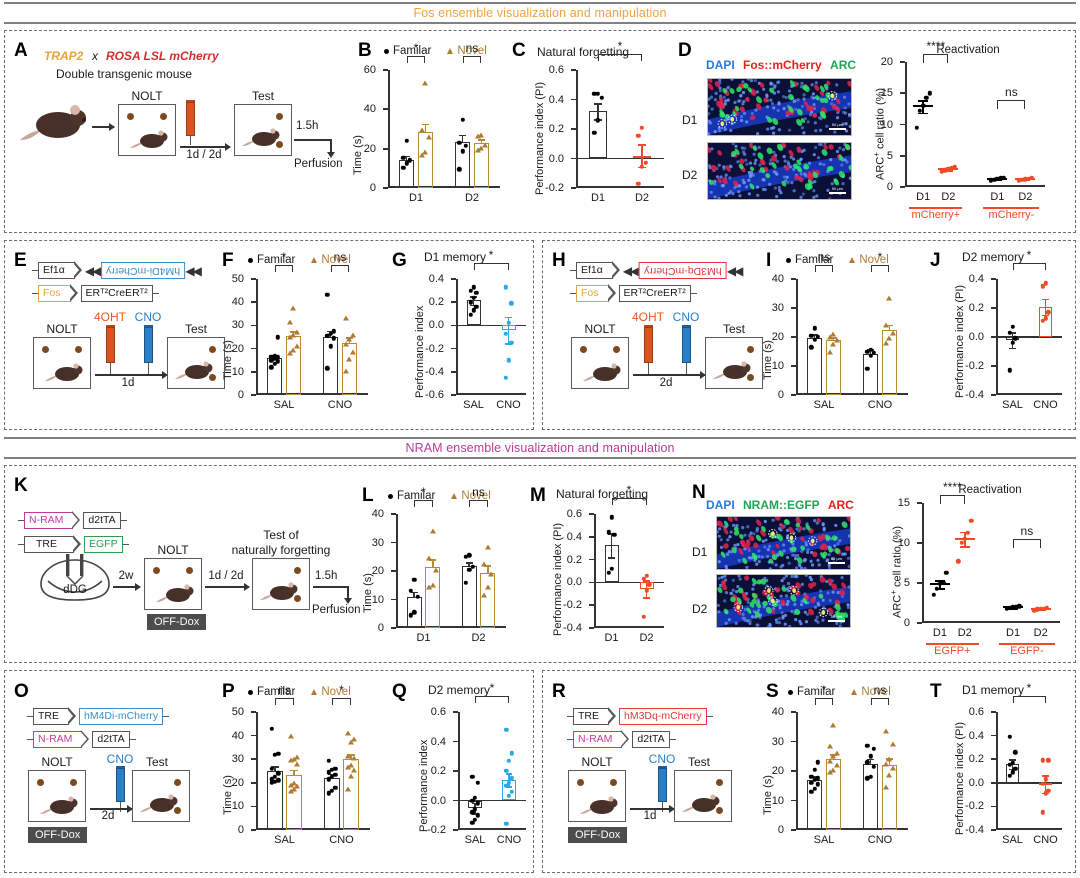  I want to click on y-tick-label: 40, so click(237, 735).